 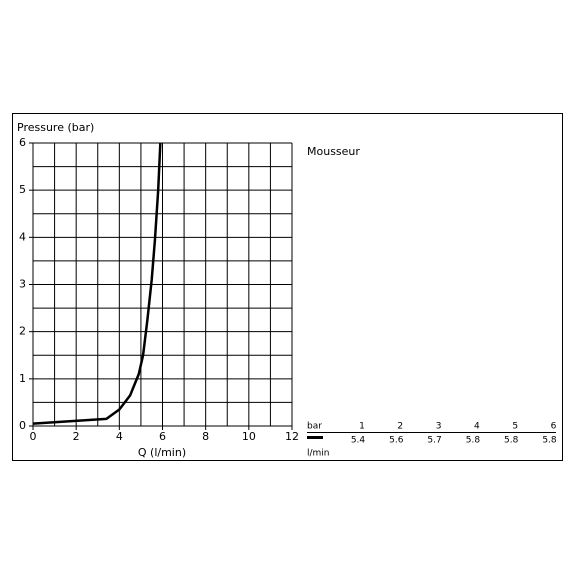 What do you see at coordinates (362, 427) in the screenshot?
I see `table-pressure: 1` at bounding box center [362, 427].